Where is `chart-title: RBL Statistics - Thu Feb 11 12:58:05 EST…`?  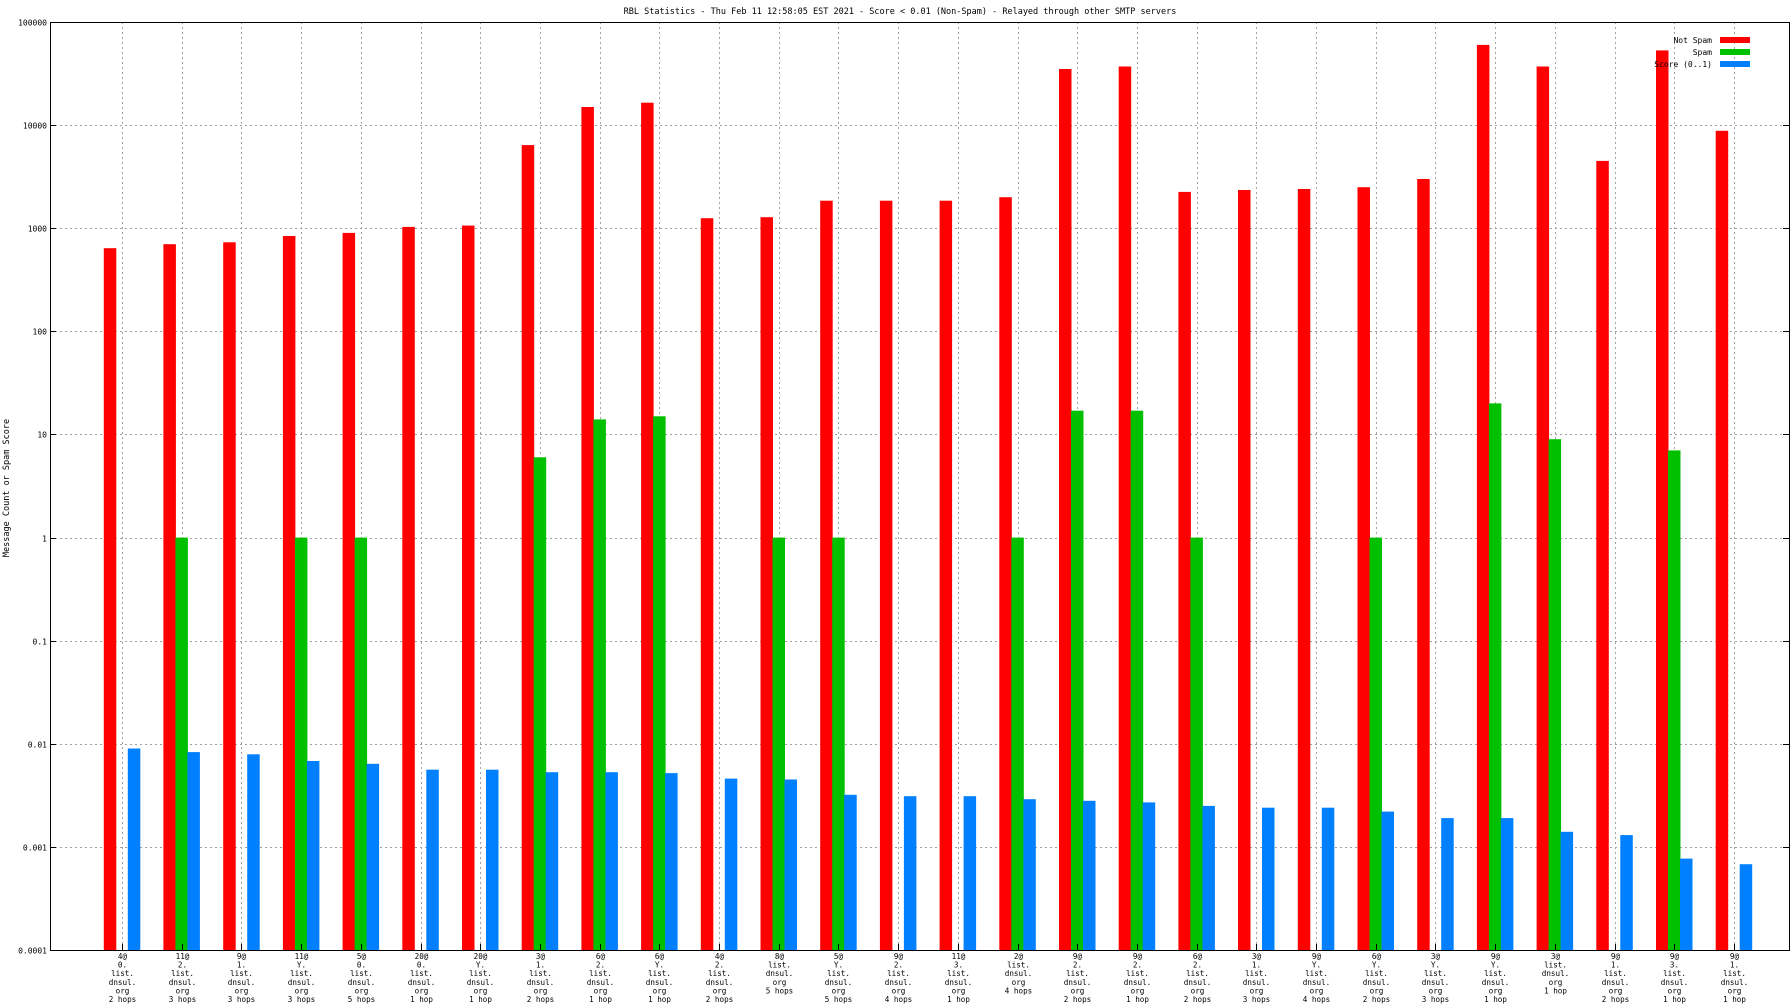
chart-title: RBL Statistics - Thu Feb 11 12:58:05 EST… is located at coordinates (900, 12).